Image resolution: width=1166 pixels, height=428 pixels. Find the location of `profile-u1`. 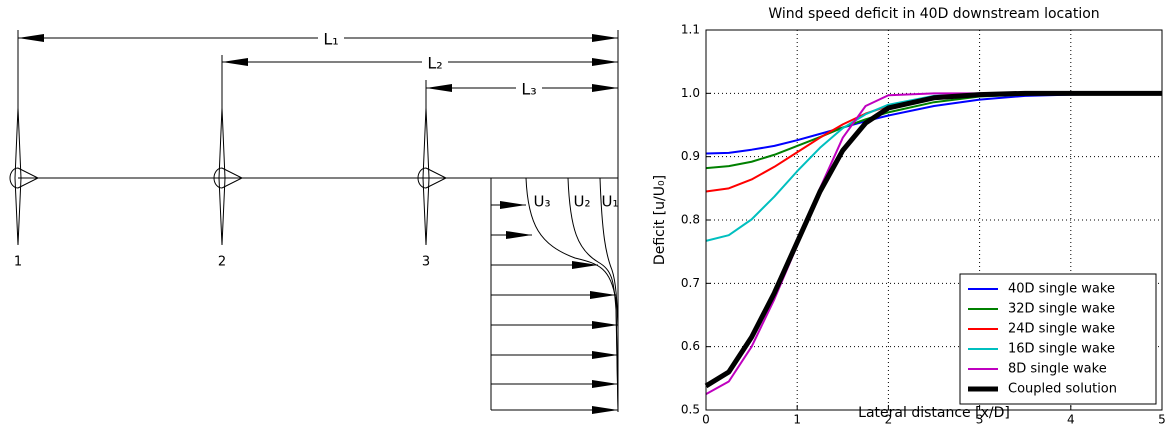

profile-u1 is located at coordinates (609, 293).